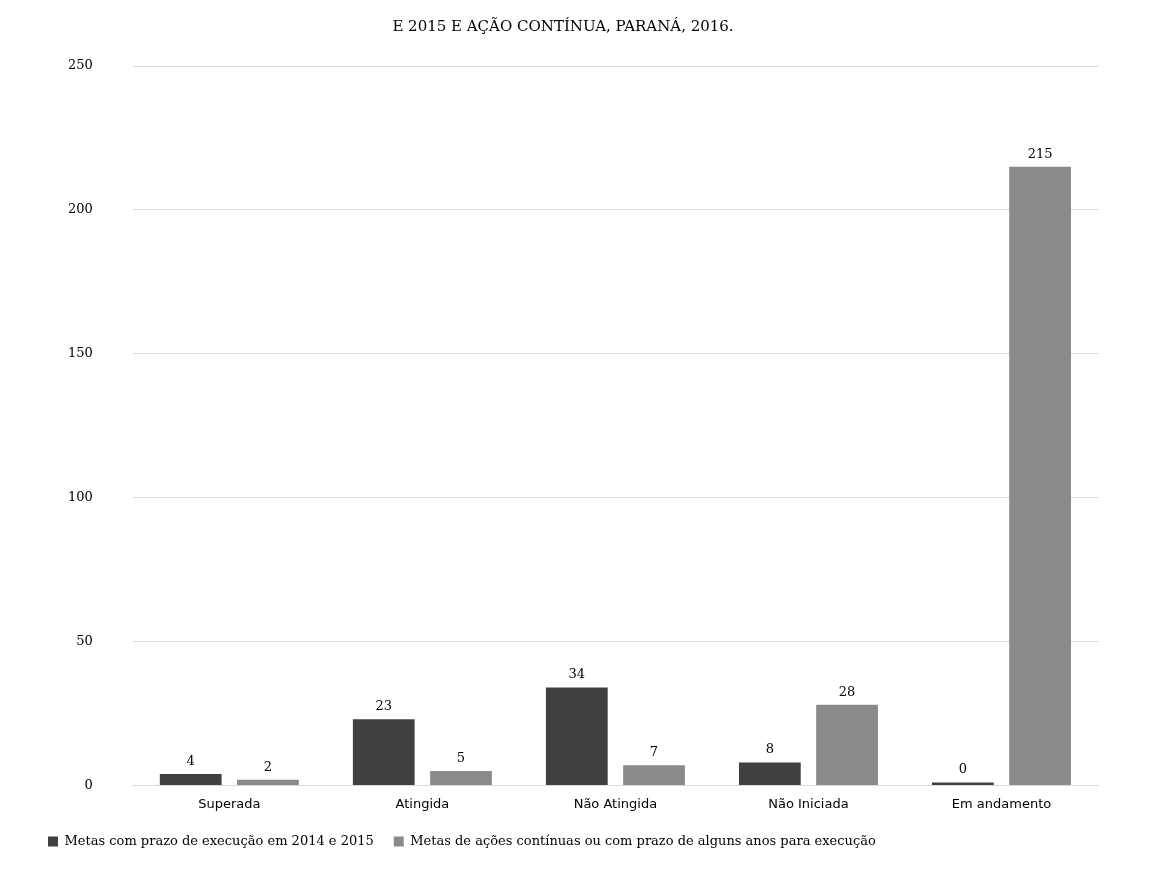 This screenshot has width=1176, height=882. Describe the element at coordinates (80, 209) in the screenshot. I see `y-tick-label: 200` at that location.